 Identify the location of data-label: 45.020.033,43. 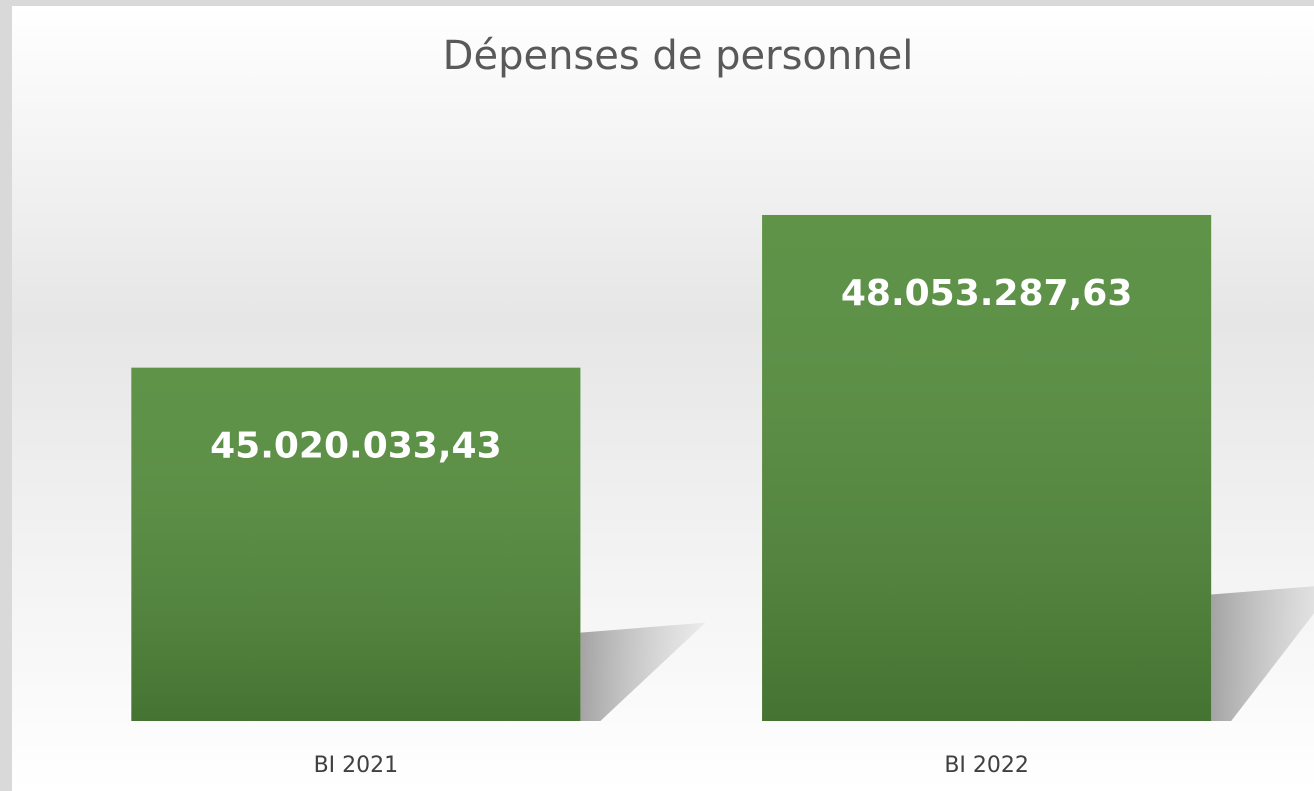
(356, 446).